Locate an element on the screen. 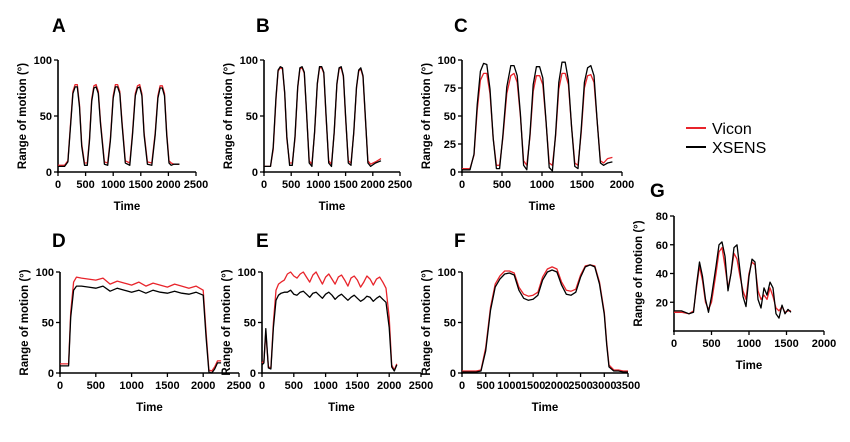 This screenshot has width=850, height=442. panel-letter-a: A is located at coordinates (59, 26).